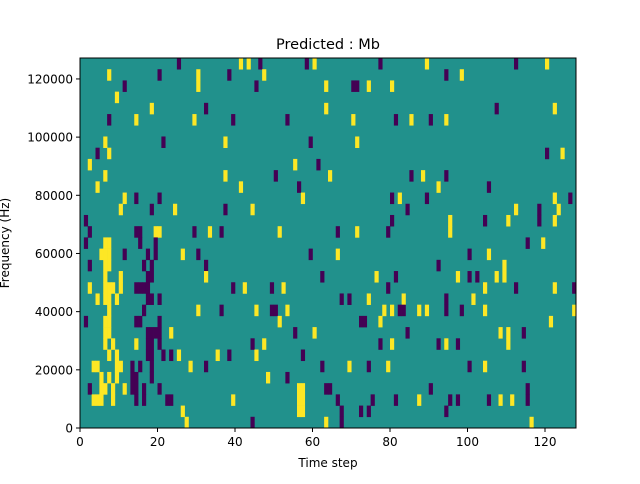 The image size is (640, 484). I want to click on y-tick-label: 100000, so click(50, 138).